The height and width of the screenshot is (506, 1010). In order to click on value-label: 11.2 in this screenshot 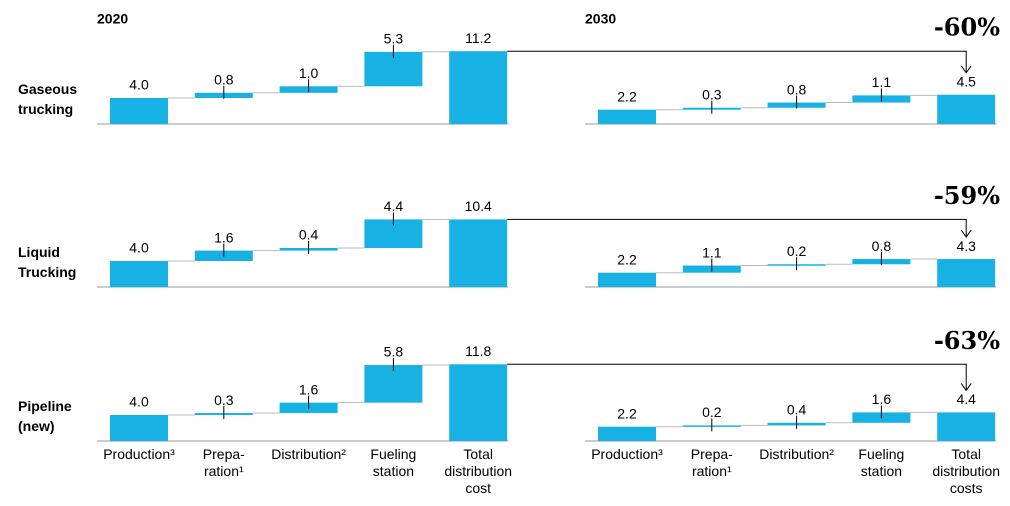, I will do `click(478, 38)`.